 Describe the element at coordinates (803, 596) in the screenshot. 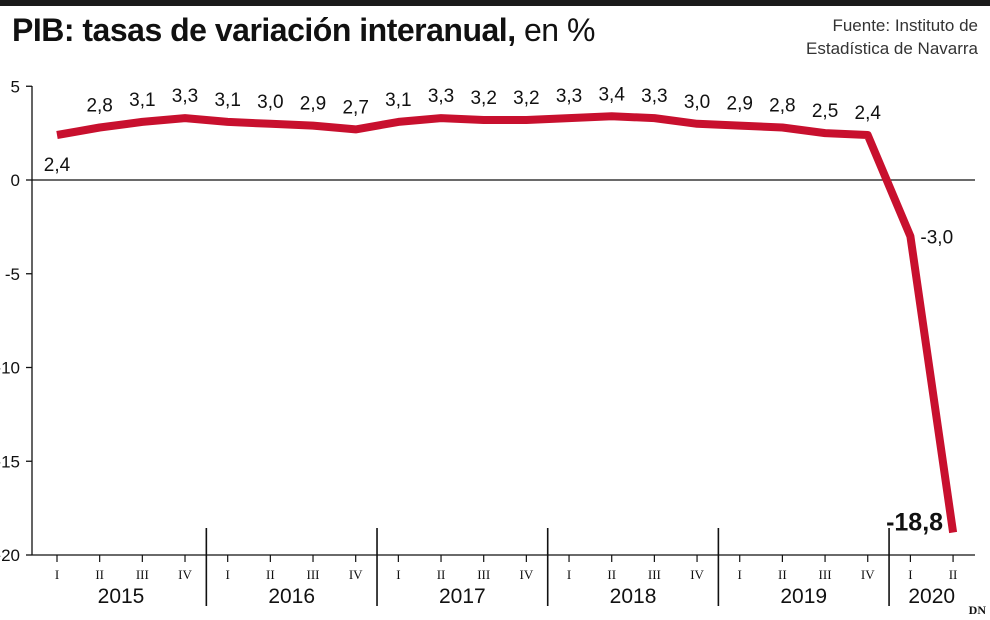

I see `year-label: 2019` at that location.